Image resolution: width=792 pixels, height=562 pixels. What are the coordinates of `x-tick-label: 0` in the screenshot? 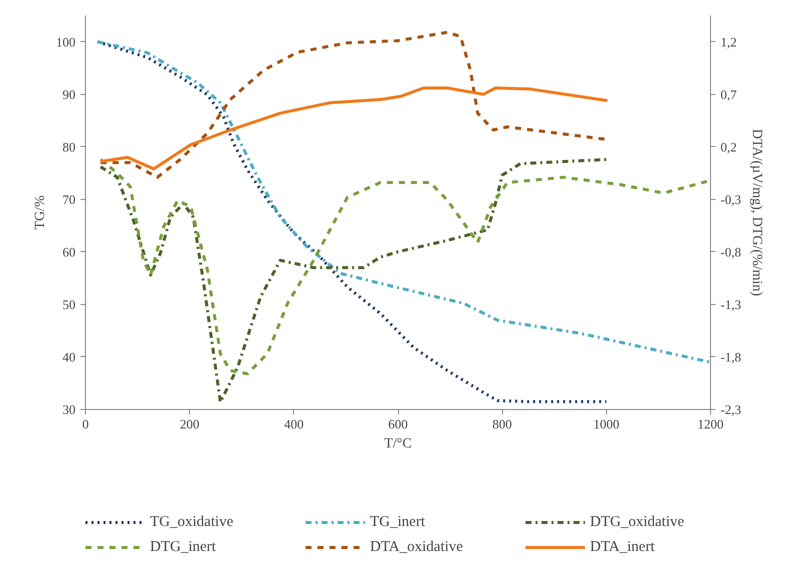 It's located at (85, 424).